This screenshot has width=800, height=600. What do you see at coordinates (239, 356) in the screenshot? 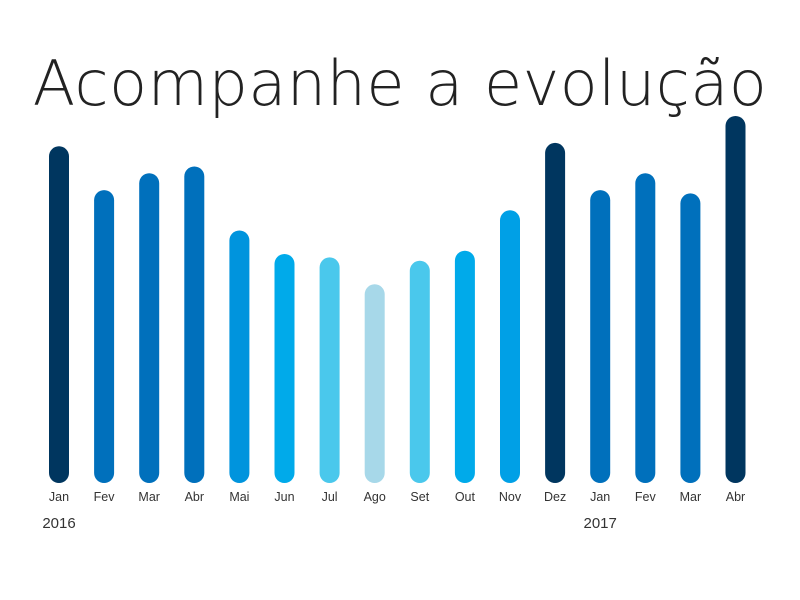
I see `bar-5-mai` at bounding box center [239, 356].